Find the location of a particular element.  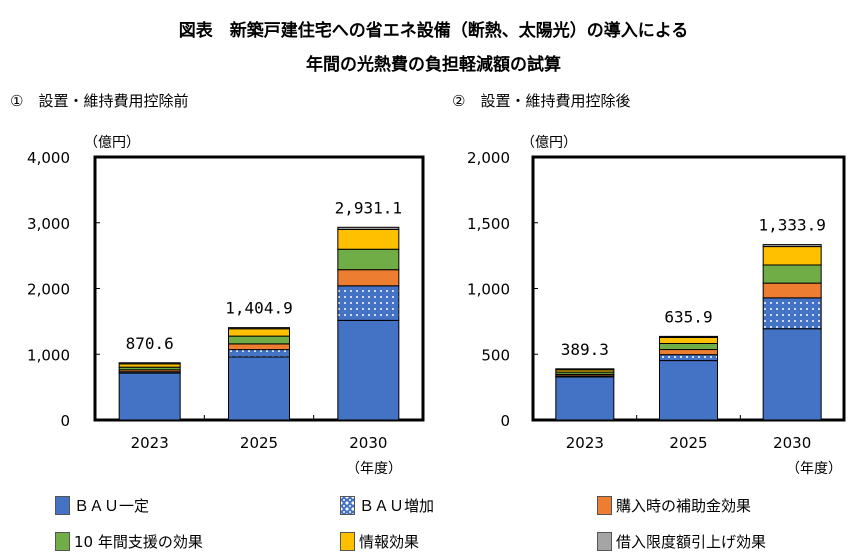

legend-item-borrowing-limit: 借入限度額引上げ効果 is located at coordinates (681, 541).